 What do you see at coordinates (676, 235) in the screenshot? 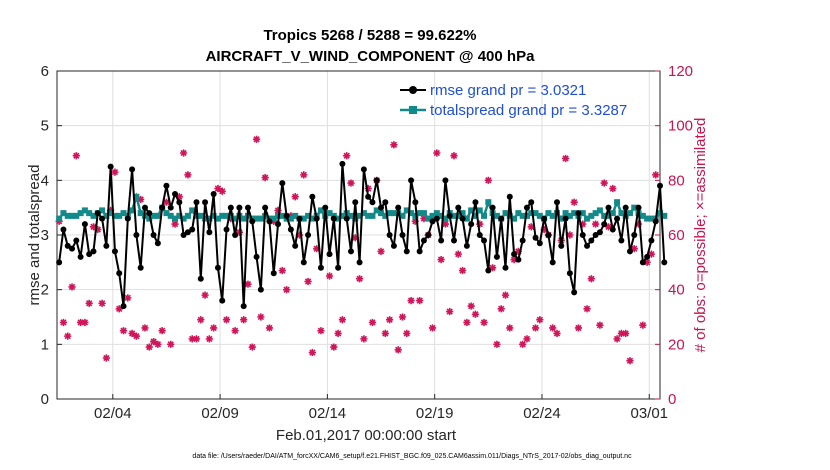
I see `y-right-tick-label: 60` at bounding box center [676, 235].